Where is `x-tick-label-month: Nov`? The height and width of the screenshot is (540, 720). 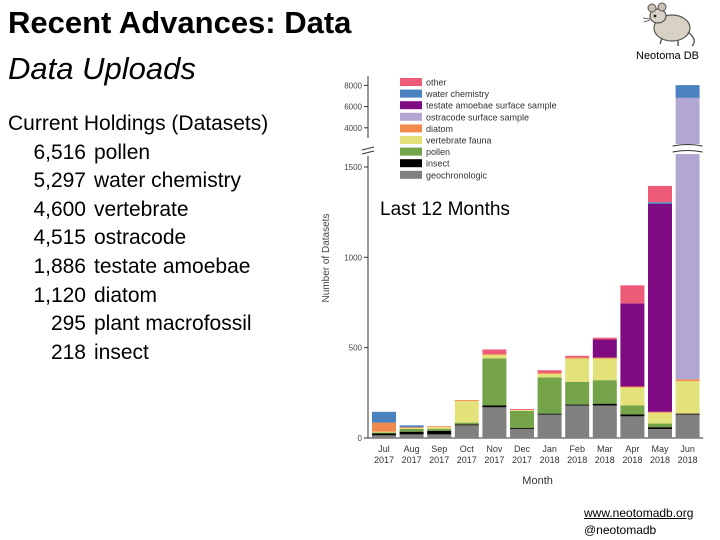
x-tick-label-month: Nov is located at coordinates (494, 449).